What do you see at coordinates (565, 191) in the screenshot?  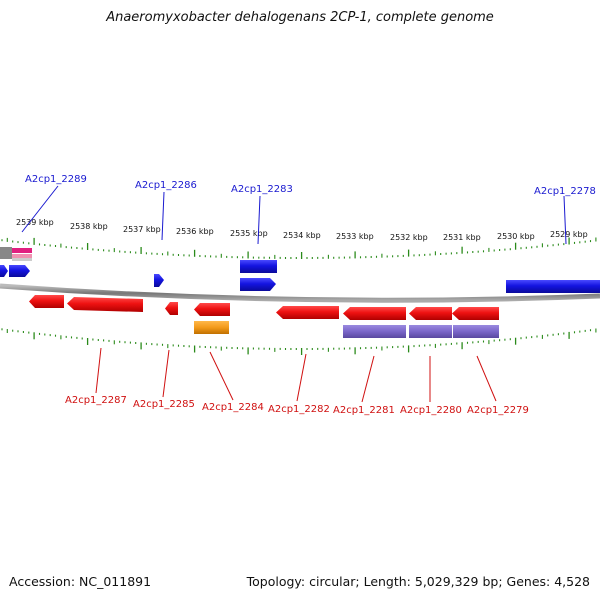 I see `gene-label: A2cp1_2278` at bounding box center [565, 191].